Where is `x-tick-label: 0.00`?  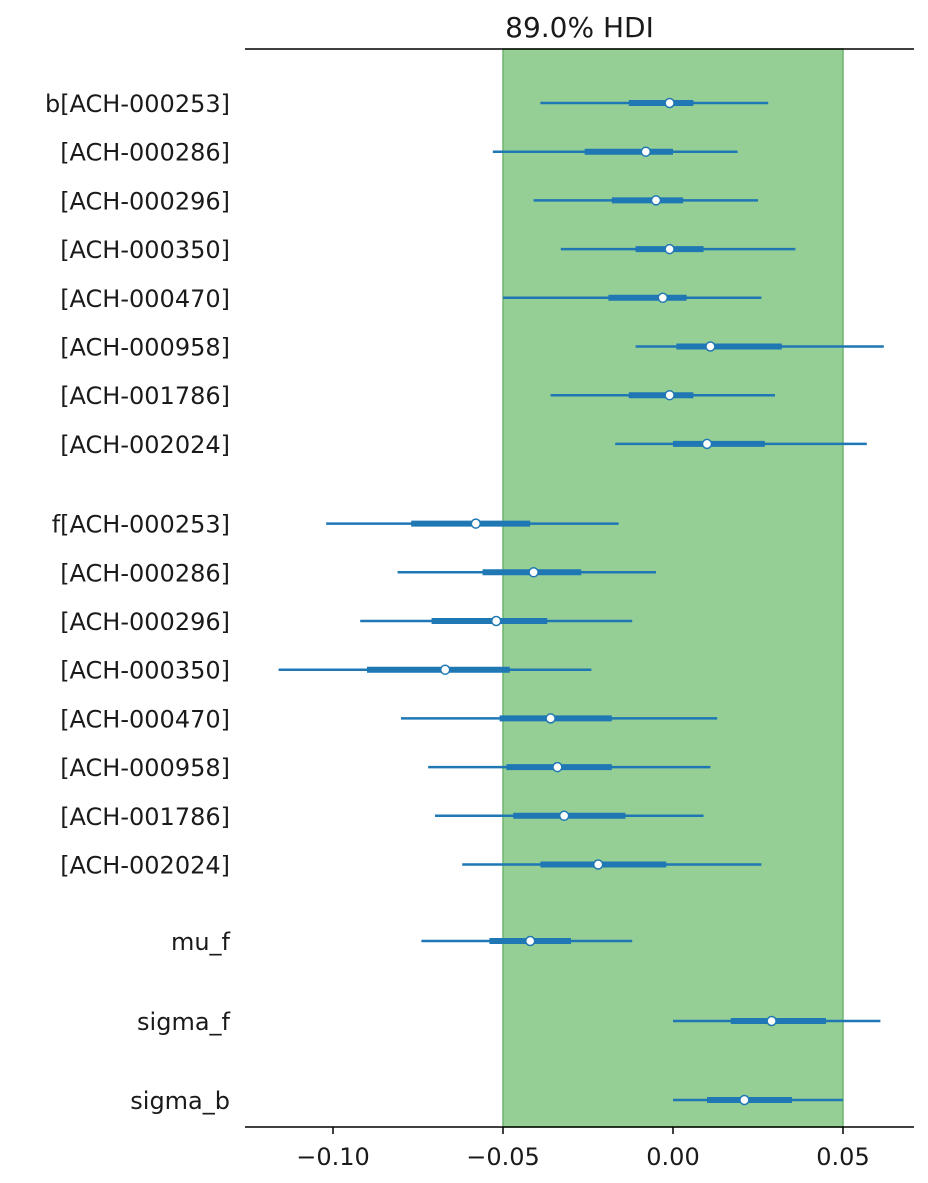 x-tick-label: 0.00 is located at coordinates (672, 1157).